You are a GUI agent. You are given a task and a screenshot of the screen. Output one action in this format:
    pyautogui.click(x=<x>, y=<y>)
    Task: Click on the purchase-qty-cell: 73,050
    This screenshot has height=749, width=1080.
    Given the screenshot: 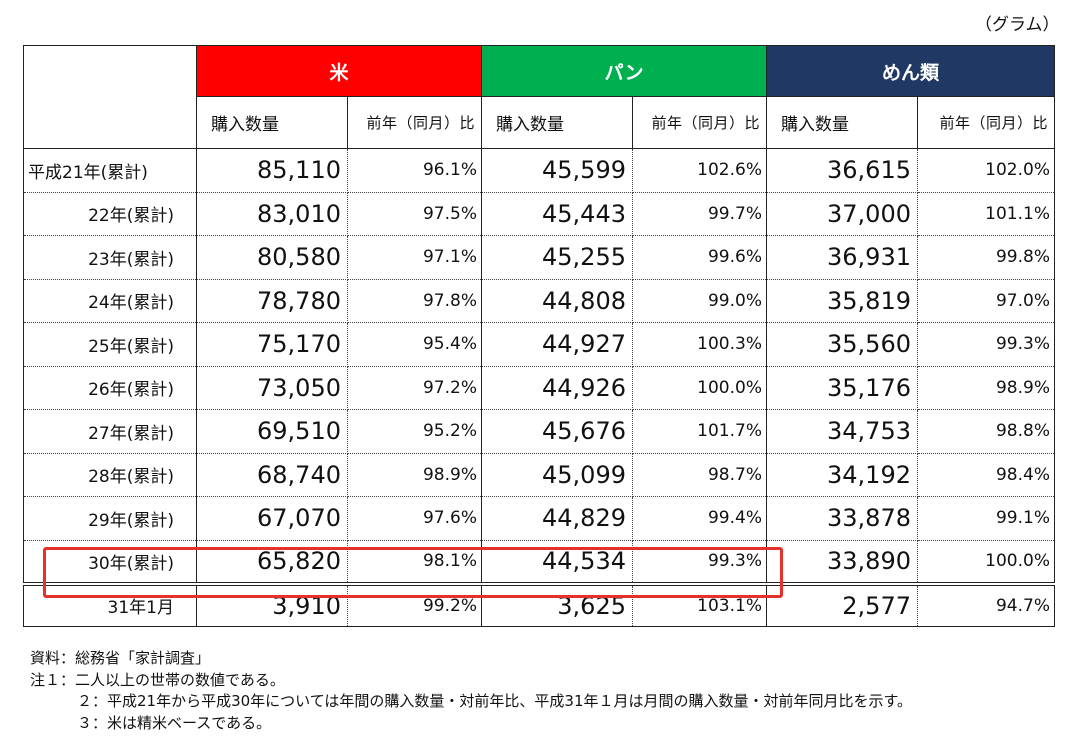 What is the action you would take?
    pyautogui.click(x=272, y=387)
    